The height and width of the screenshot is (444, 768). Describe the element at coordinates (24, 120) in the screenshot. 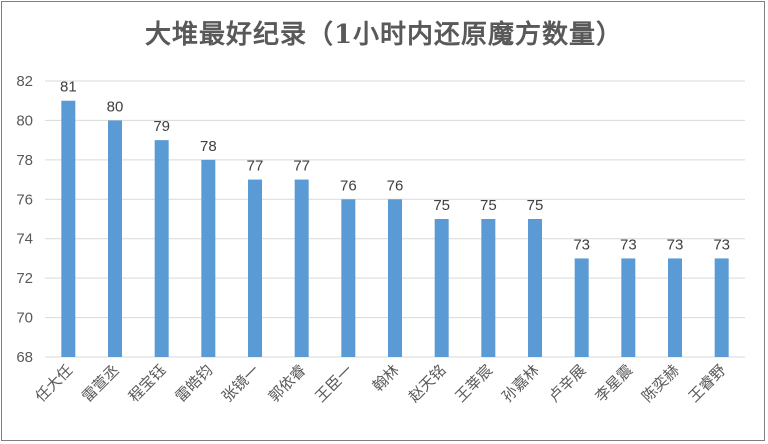

I see `y-tick-label: 80` at that location.